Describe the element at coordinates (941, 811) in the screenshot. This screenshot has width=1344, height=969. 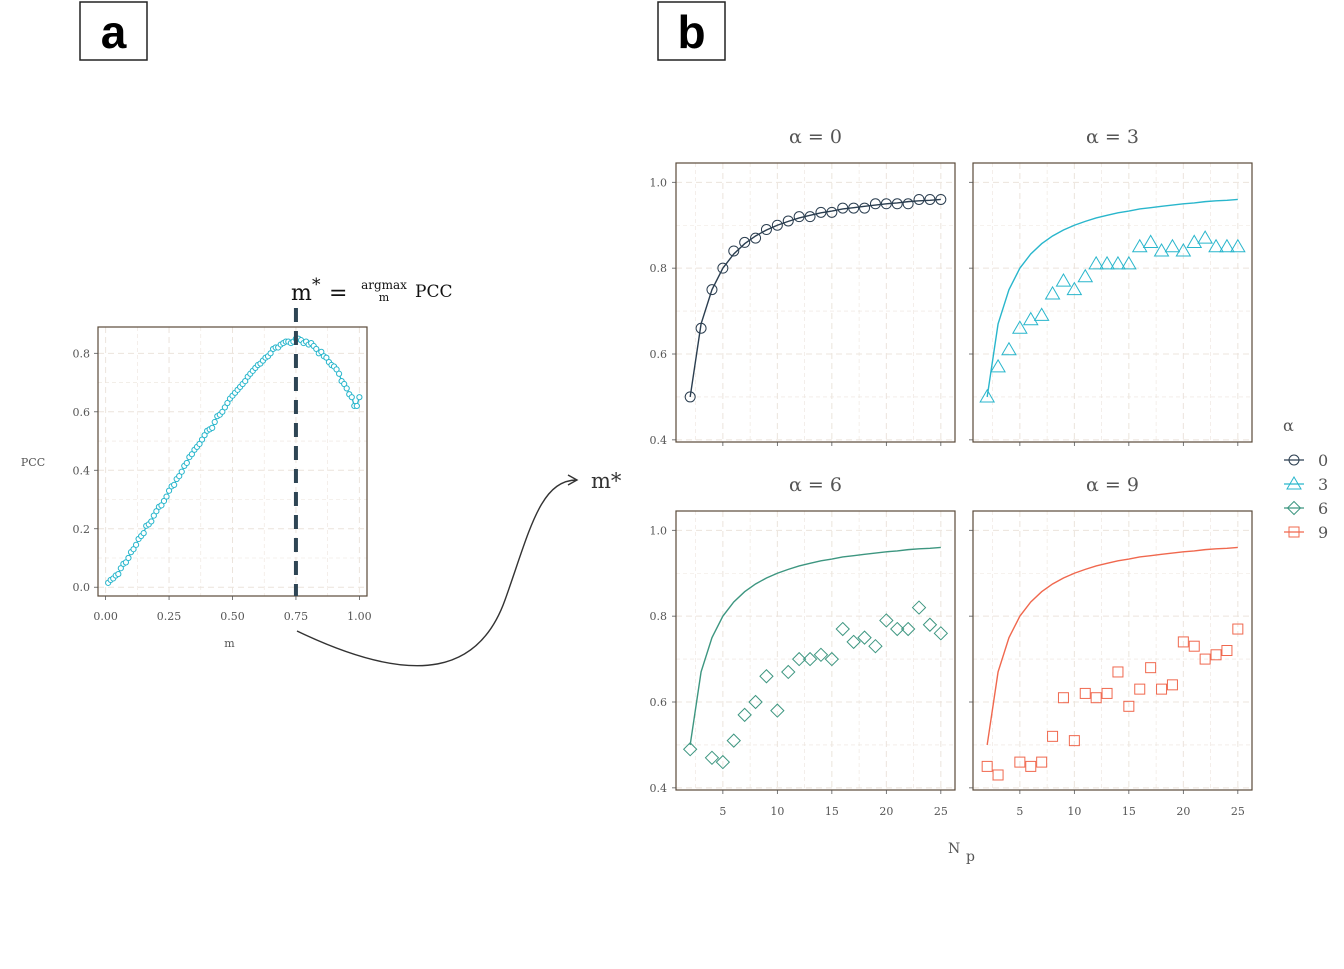
I see `x-tick-label: 25` at that location.